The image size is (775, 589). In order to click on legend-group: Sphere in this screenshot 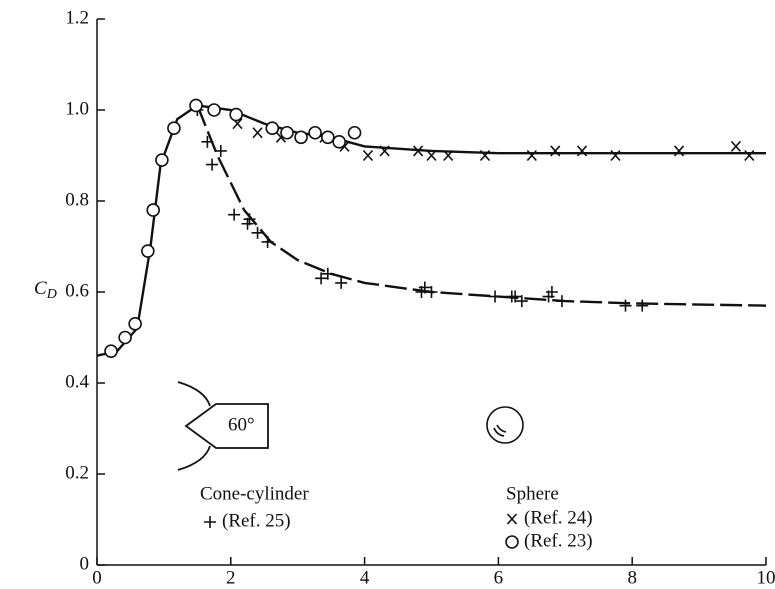, I will do `click(532, 493)`.